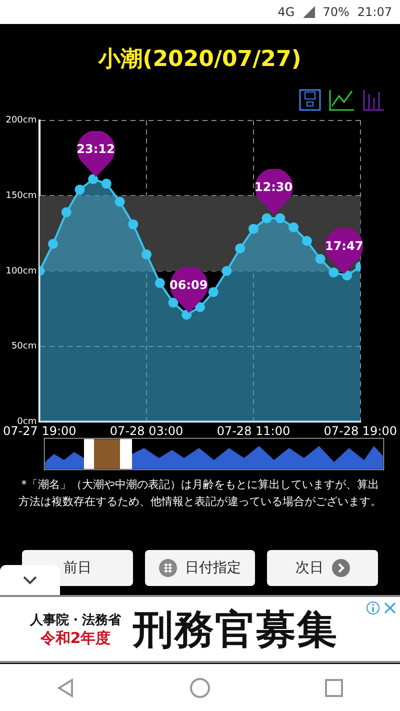 Image resolution: width=400 pixels, height=711 pixels. What do you see at coordinates (24, 347) in the screenshot?
I see `y-tick-label: 50cm` at bounding box center [24, 347].